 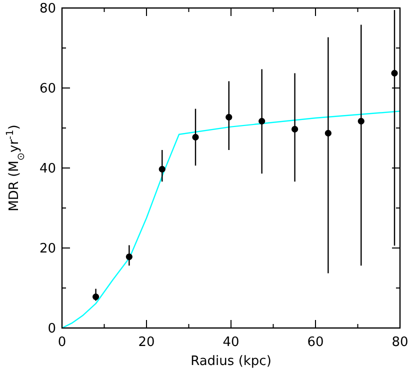 What do you see at coordinates (47, 89) in the screenshot?
I see `y-tick-label: 60` at bounding box center [47, 89].